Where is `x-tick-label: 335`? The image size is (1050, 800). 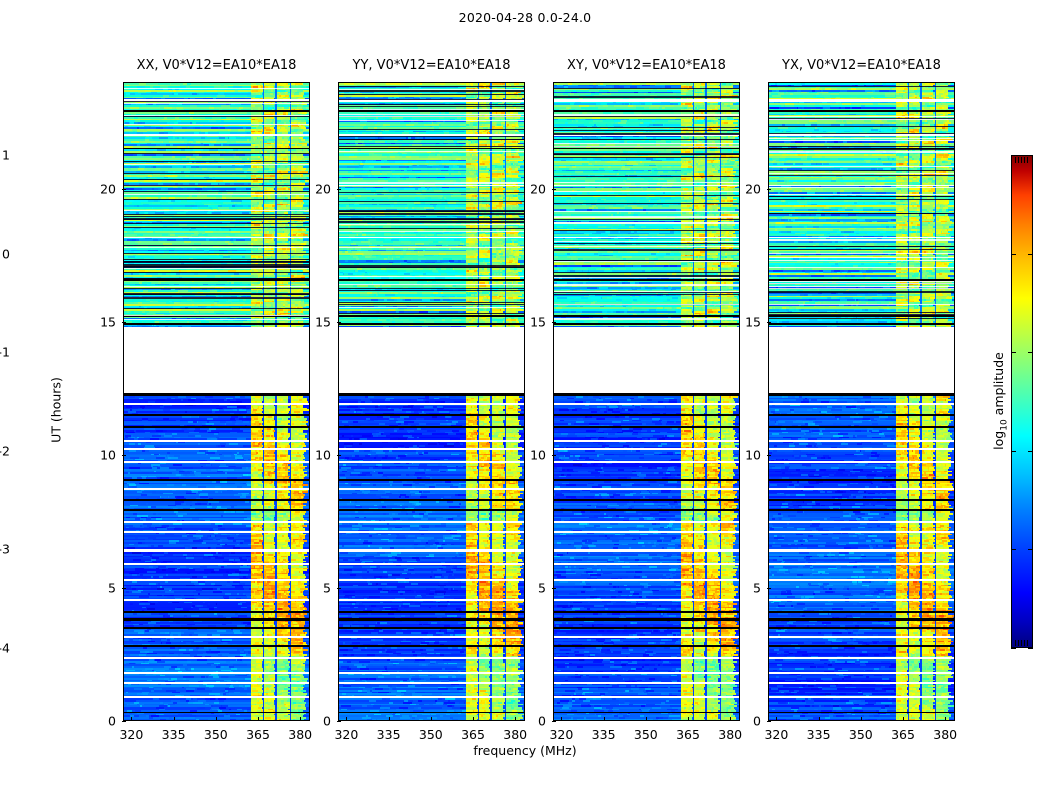
x-tick-label: 335 is located at coordinates (819, 734).